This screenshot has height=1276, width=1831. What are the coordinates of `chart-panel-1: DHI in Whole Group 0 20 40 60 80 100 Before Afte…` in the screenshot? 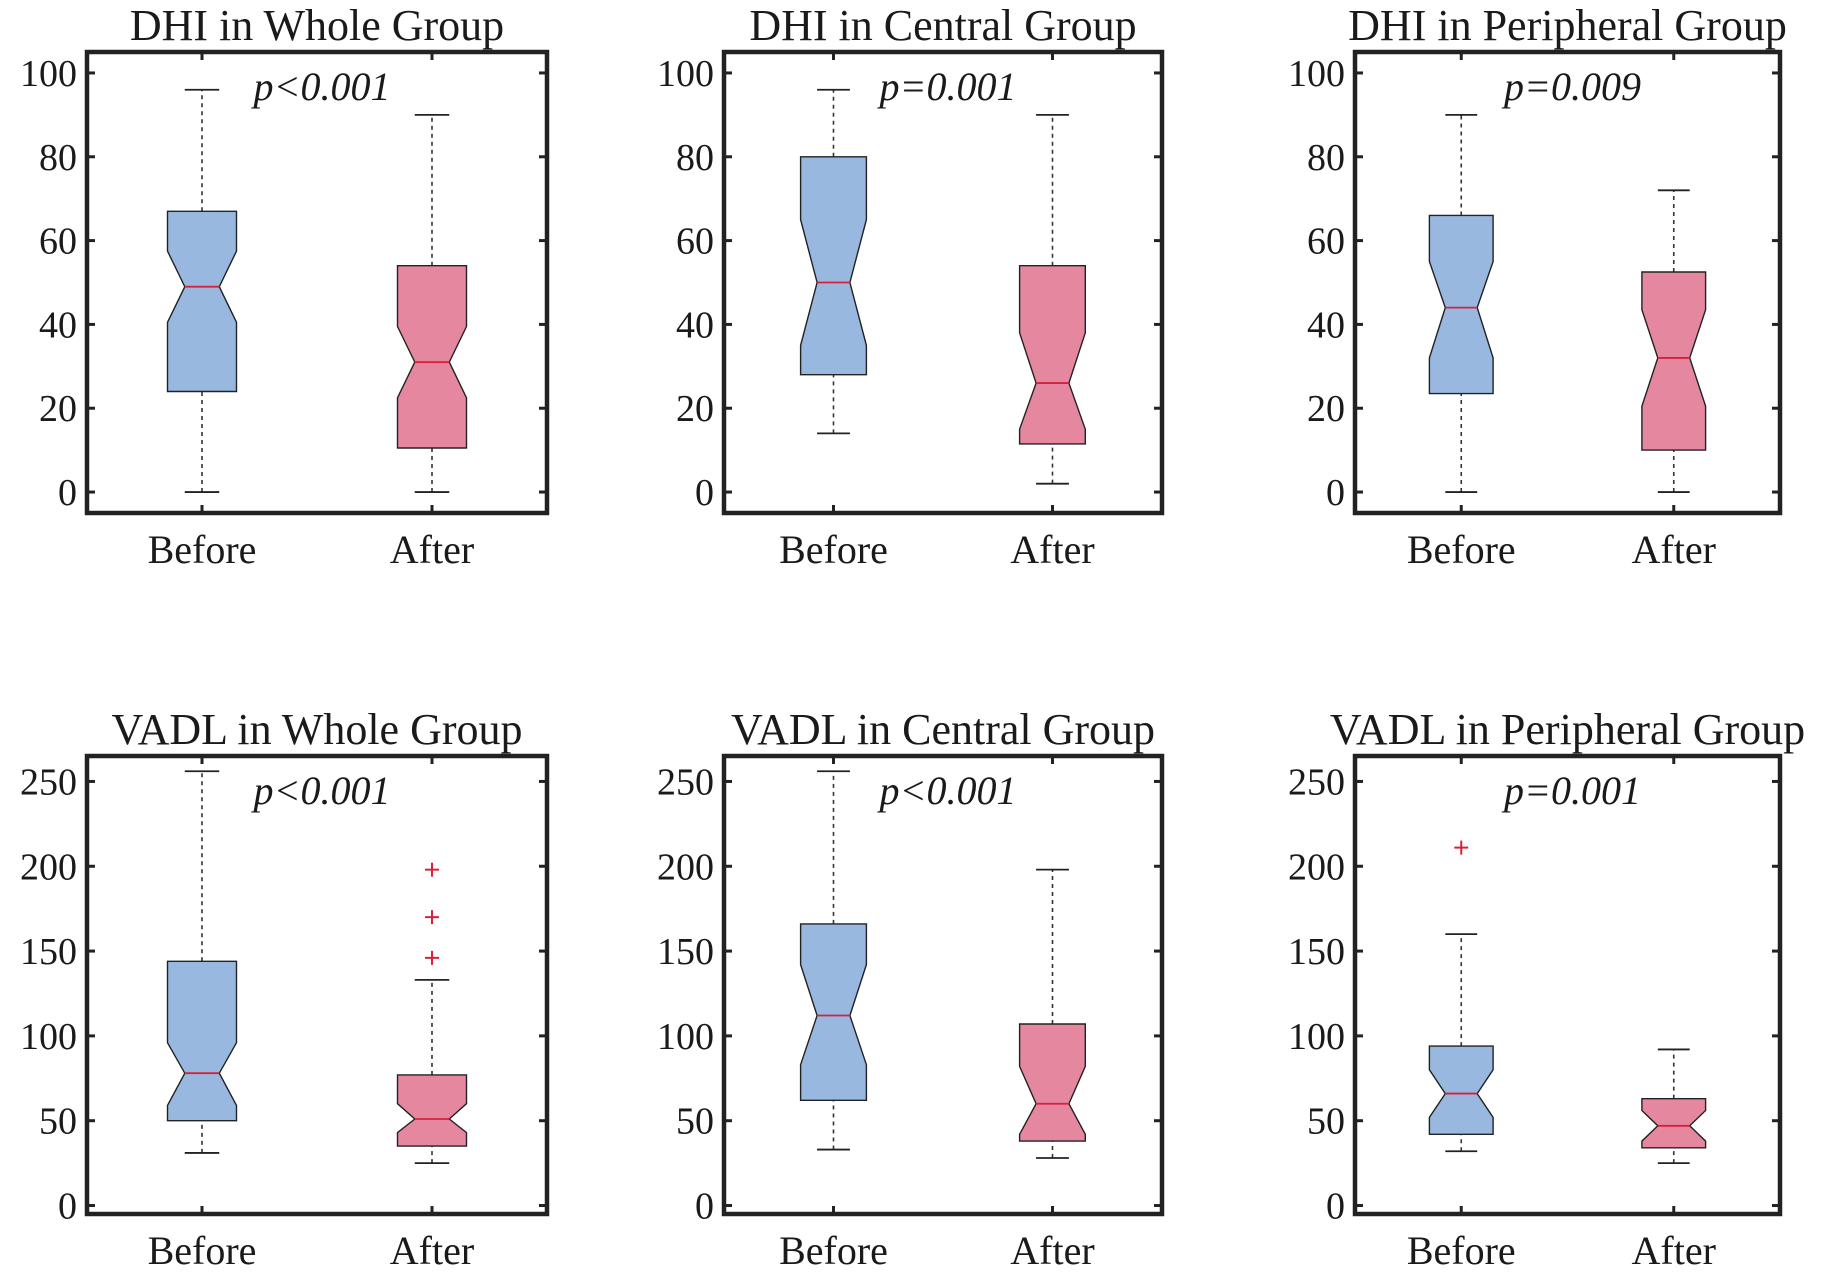 It's located at (285, 286).